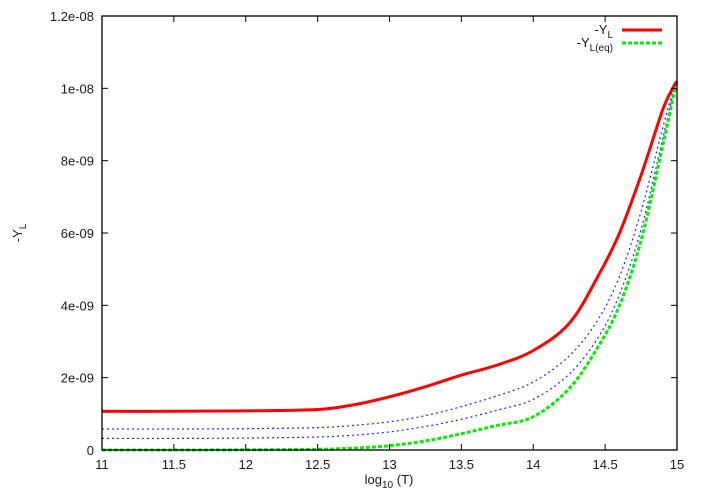 The image size is (701, 496). Describe the element at coordinates (77, 378) in the screenshot. I see `y-tick-label: 2e-09` at that location.